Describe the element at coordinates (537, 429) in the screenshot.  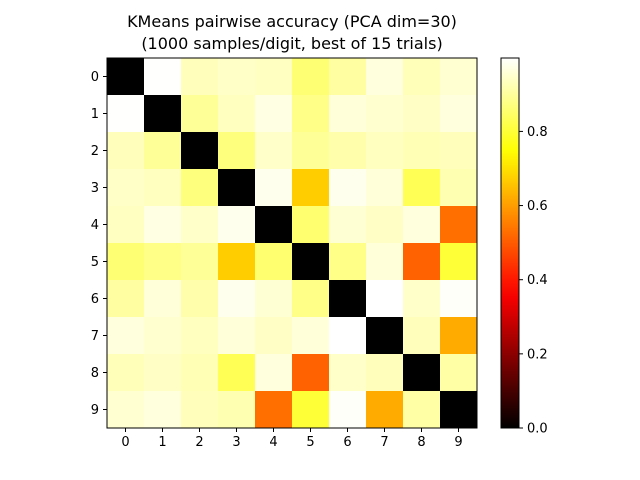
I see `colorbar-tick-label: 0.0` at that location.